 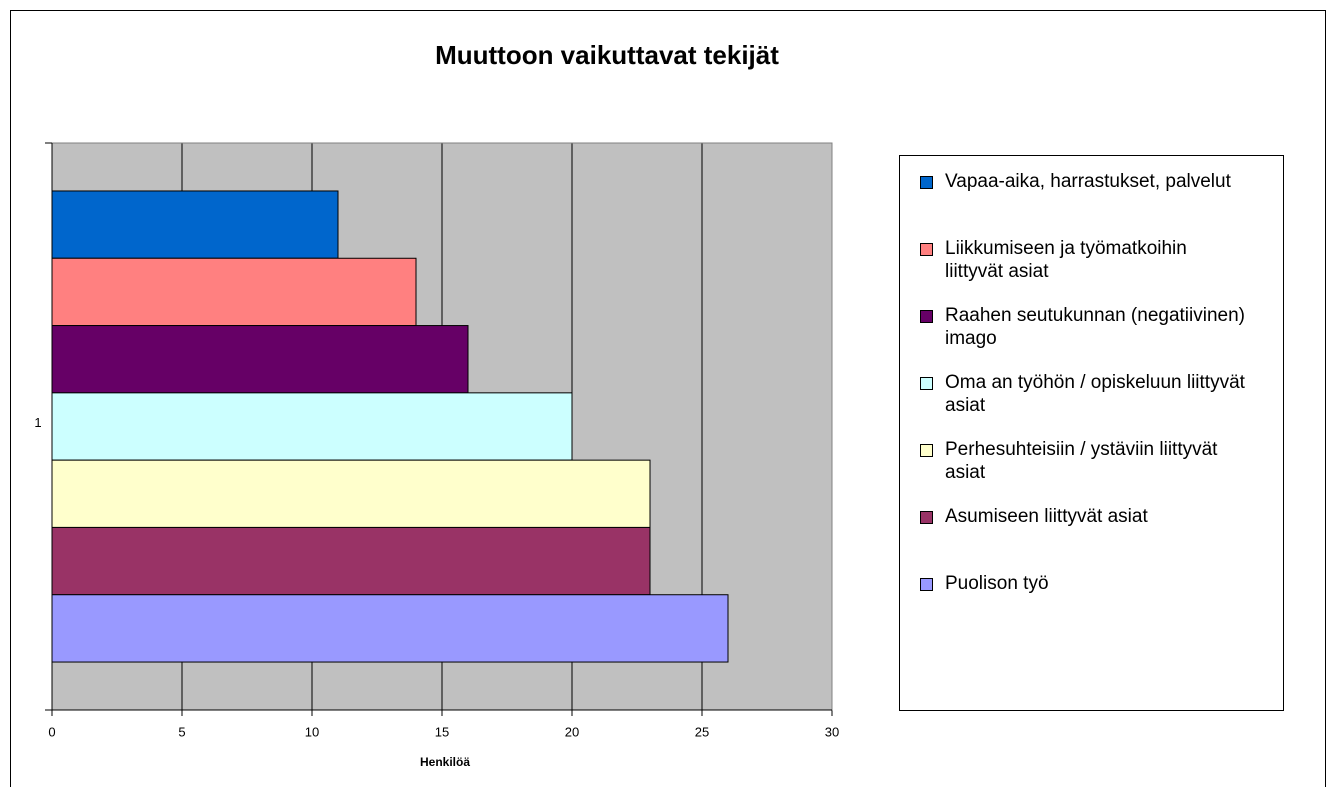 I want to click on y-tick-label: 1, so click(x=37, y=422).